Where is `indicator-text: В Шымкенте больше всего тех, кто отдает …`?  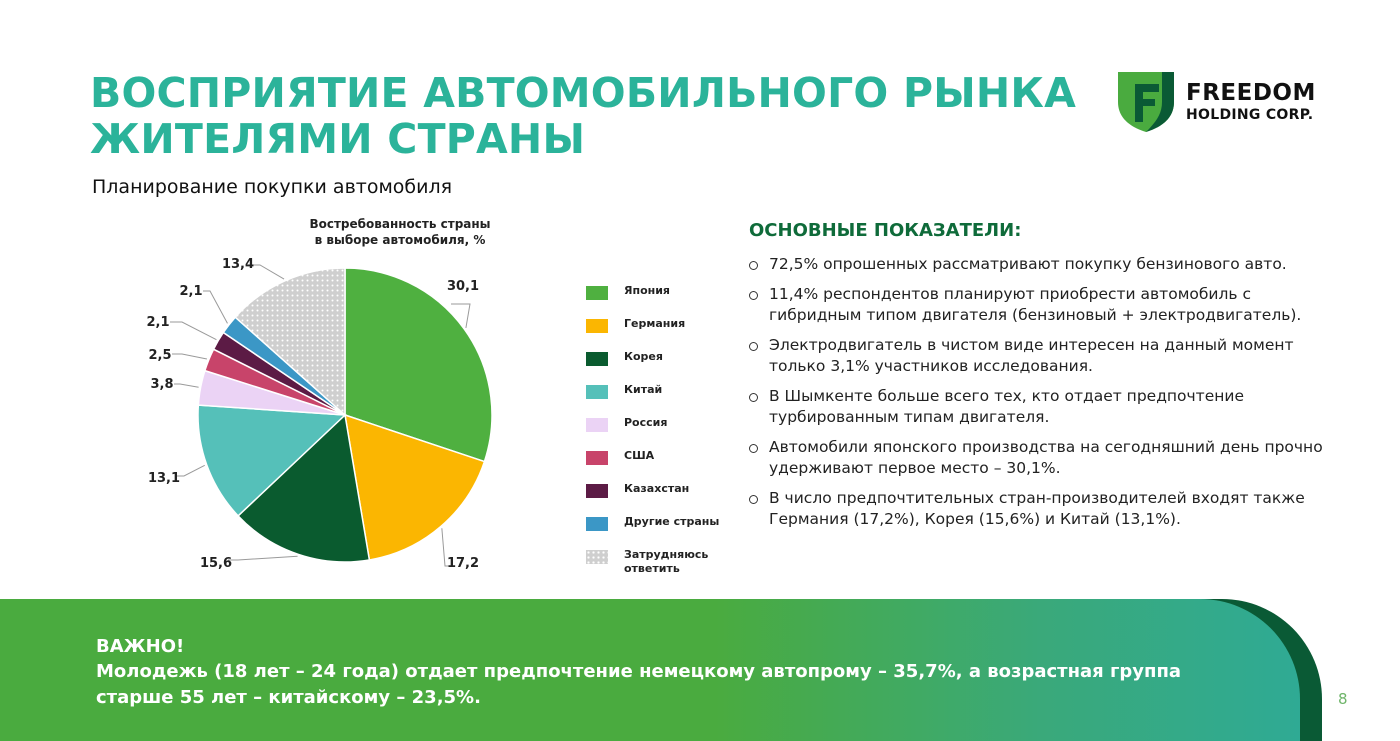 indicator-text: В Шымкенте больше всего тех, кто отдает … is located at coordinates (1006, 406).